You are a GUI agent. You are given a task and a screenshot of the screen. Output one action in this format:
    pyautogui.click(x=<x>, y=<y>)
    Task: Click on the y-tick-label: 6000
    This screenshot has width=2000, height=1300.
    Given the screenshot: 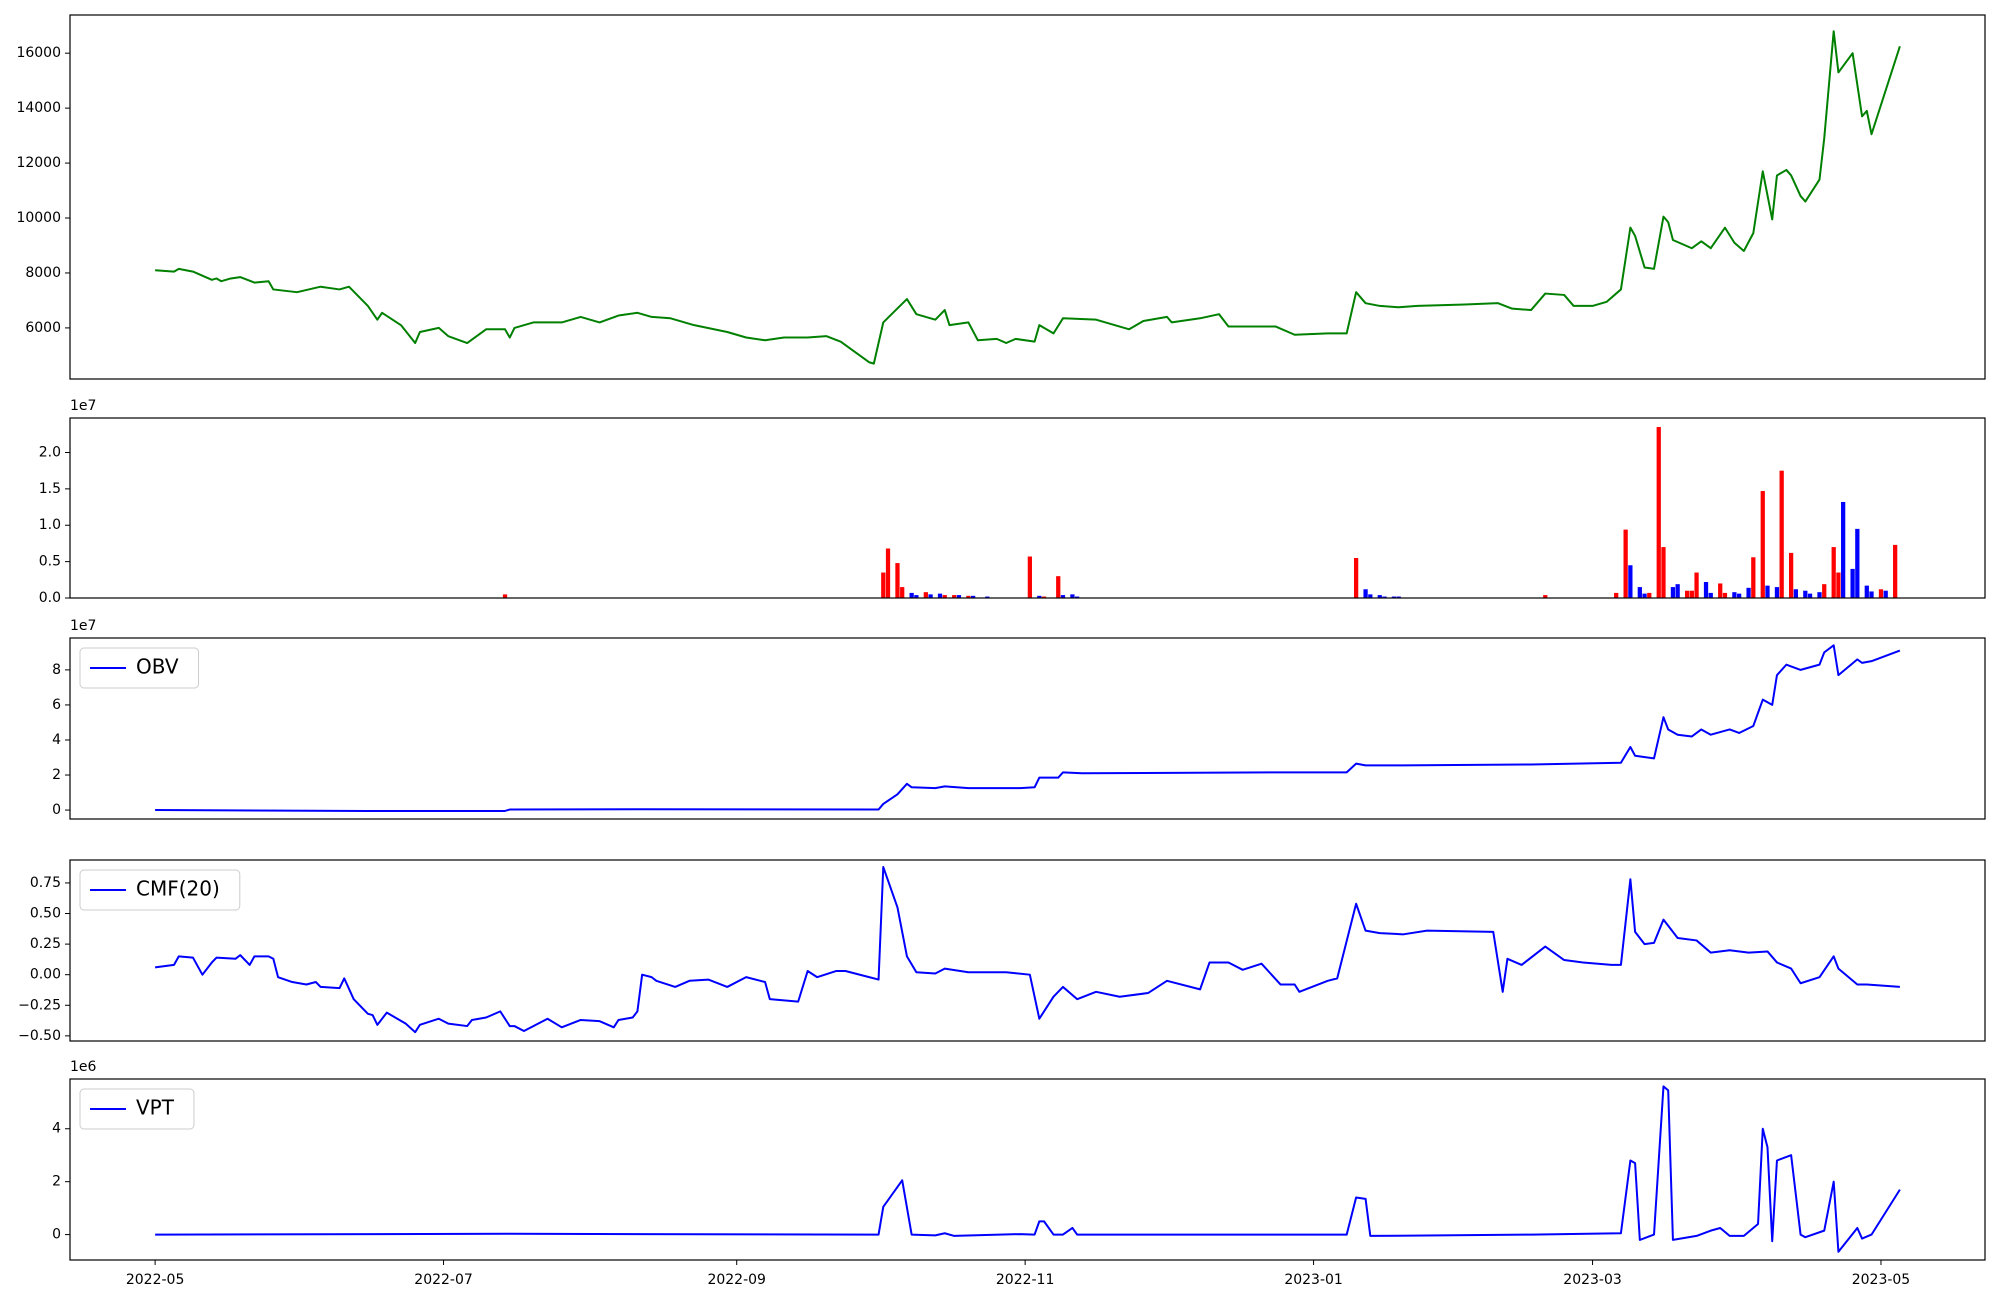 What is the action you would take?
    pyautogui.click(x=43, y=328)
    